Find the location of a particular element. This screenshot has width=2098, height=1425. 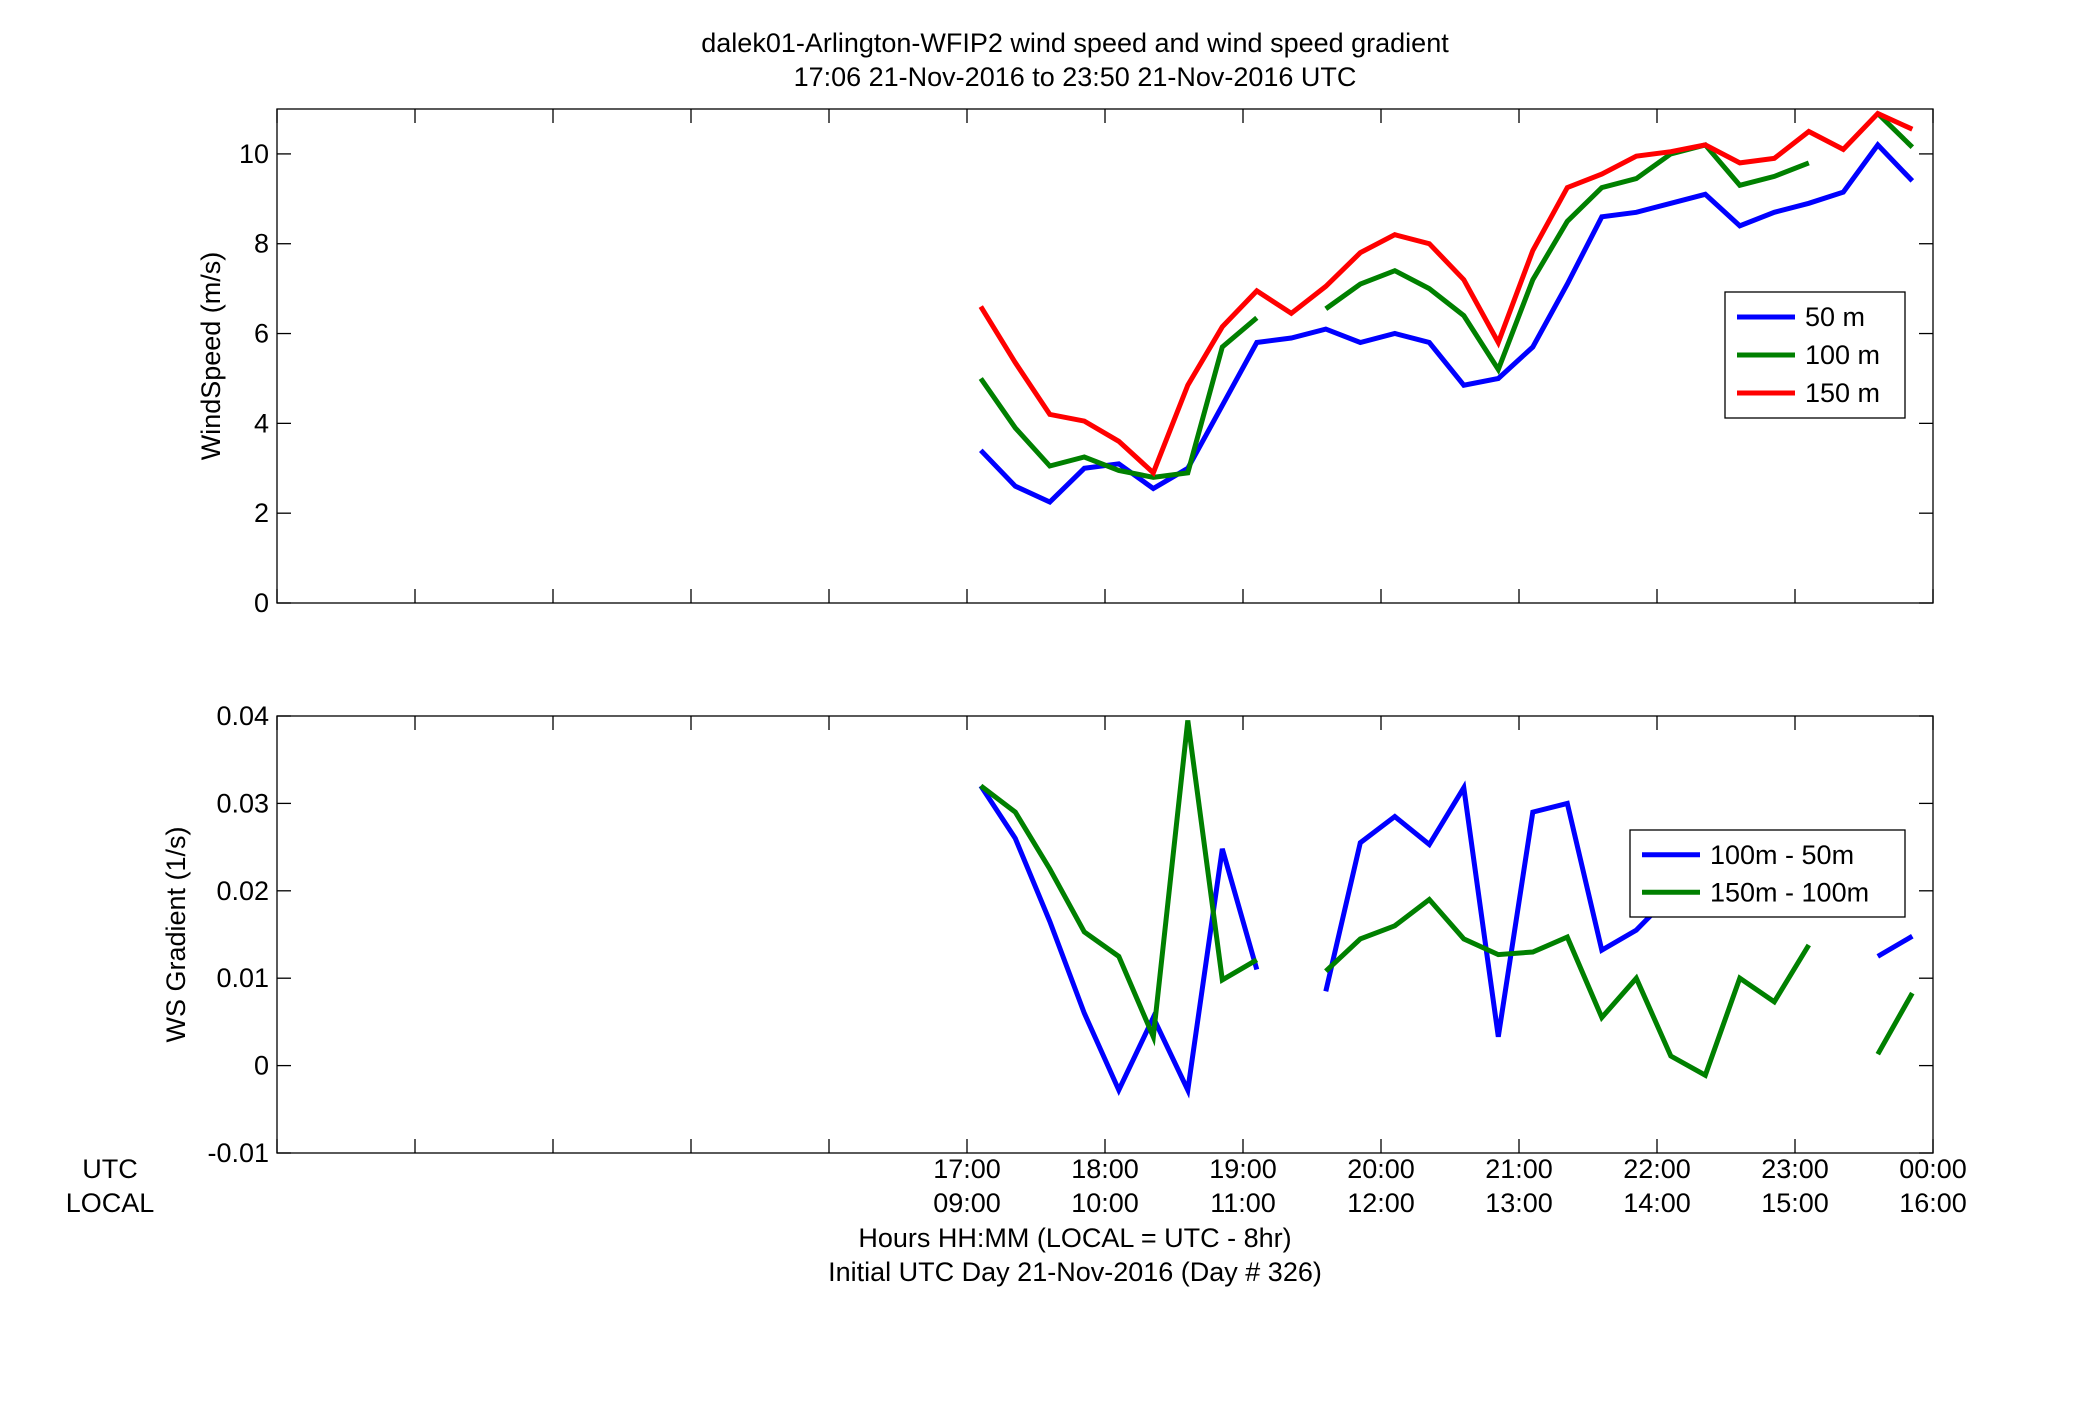

gradient-y-tick-label: 0.03 is located at coordinates (242, 803).